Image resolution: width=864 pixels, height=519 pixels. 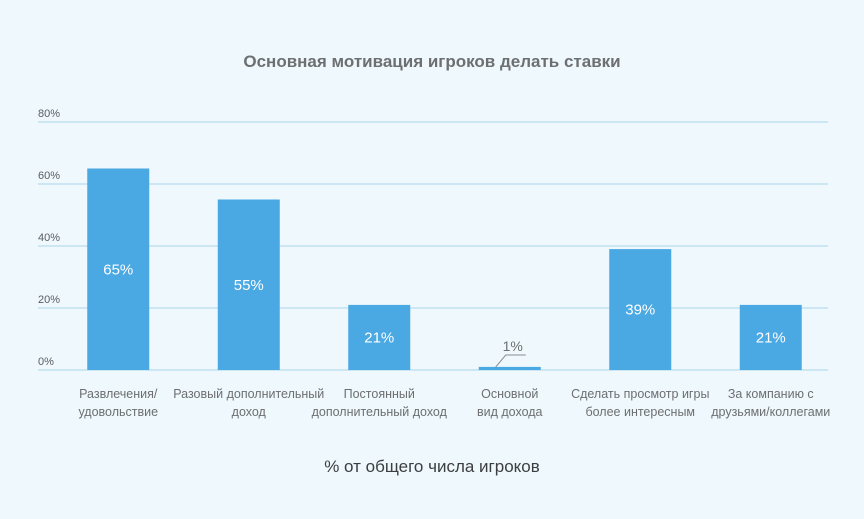 I want to click on data-label: 55%, so click(x=249, y=285).